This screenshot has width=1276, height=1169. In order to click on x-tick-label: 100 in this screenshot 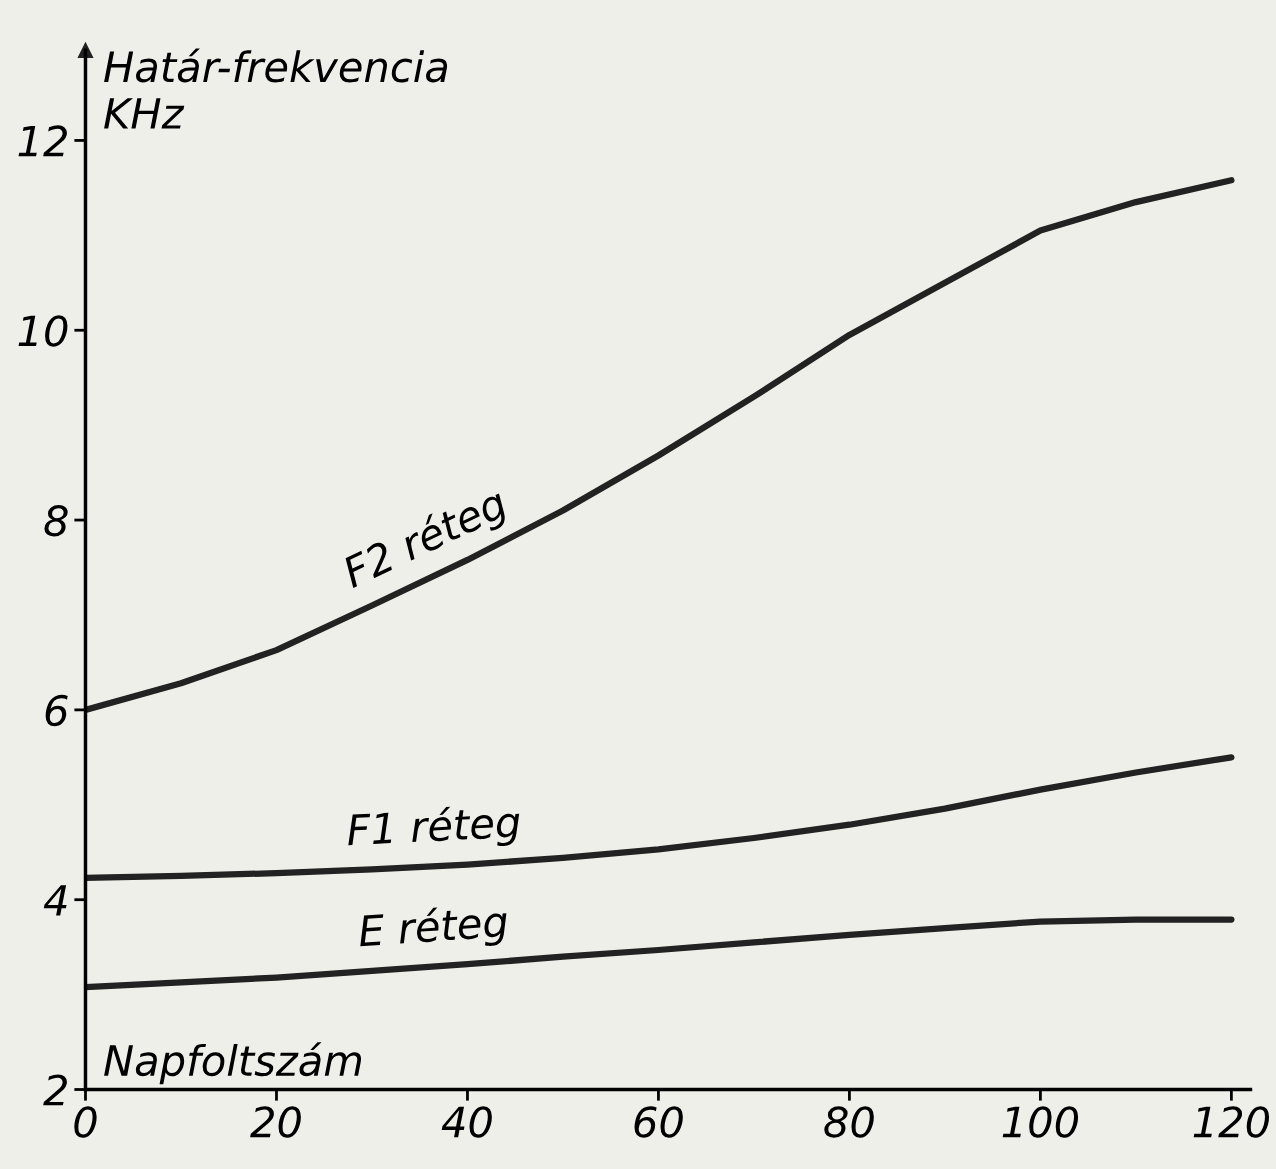, I will do `click(1040, 1122)`.